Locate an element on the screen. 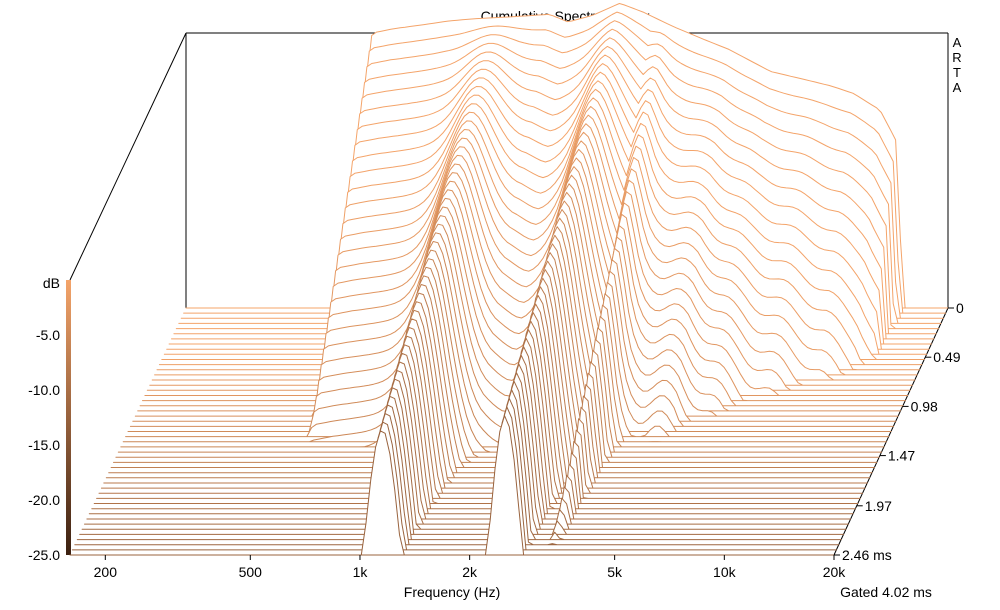  time-tick-label: 2.46 ms is located at coordinates (867, 555).